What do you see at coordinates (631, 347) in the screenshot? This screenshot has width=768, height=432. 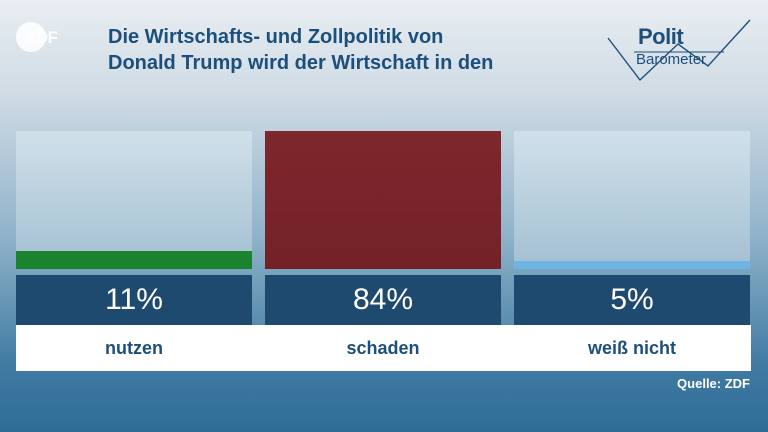 I see `category-label-2: weiß nicht` at bounding box center [631, 347].